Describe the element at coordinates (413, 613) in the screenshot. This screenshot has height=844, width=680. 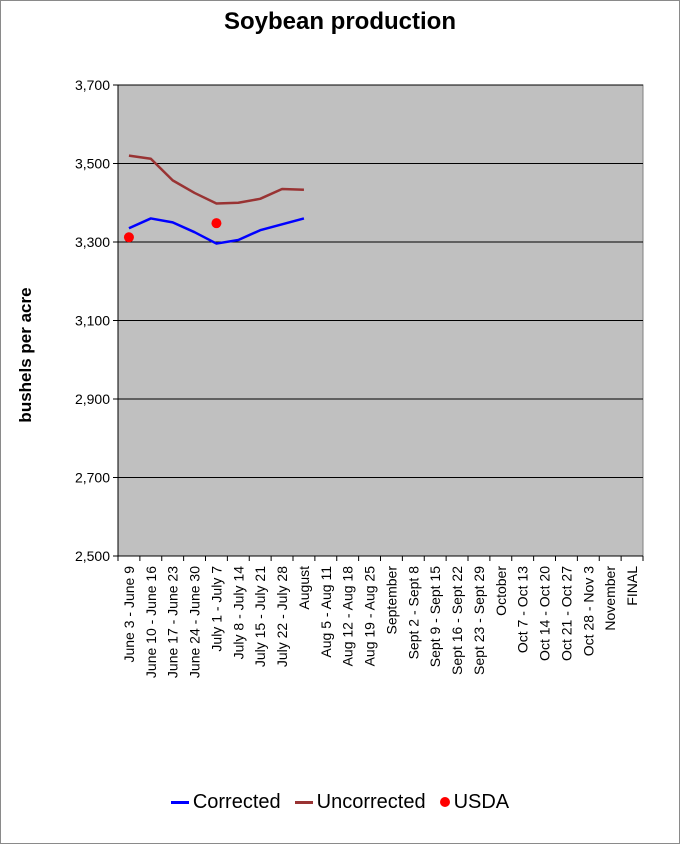
I see `x-tick-label: Sept 2 - Sept 8` at that location.